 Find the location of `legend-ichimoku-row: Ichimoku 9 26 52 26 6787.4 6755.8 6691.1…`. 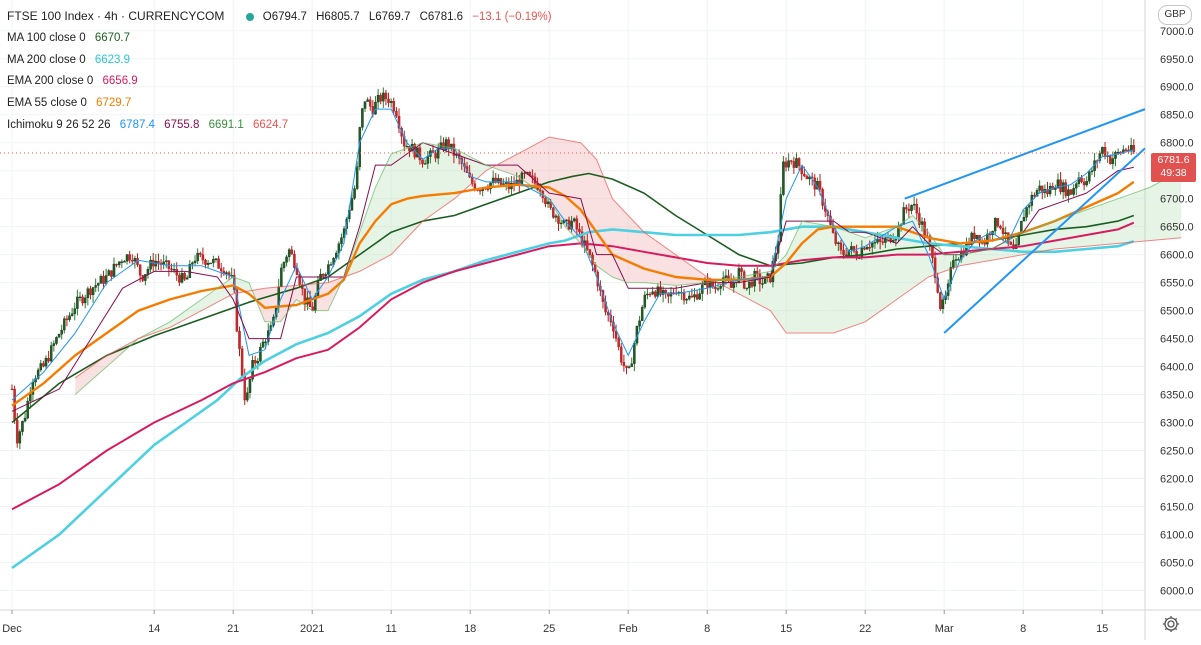

legend-ichimoku-row: Ichimoku 9 26 52 26 6787.4 6755.8 6691.1… is located at coordinates (282, 126).